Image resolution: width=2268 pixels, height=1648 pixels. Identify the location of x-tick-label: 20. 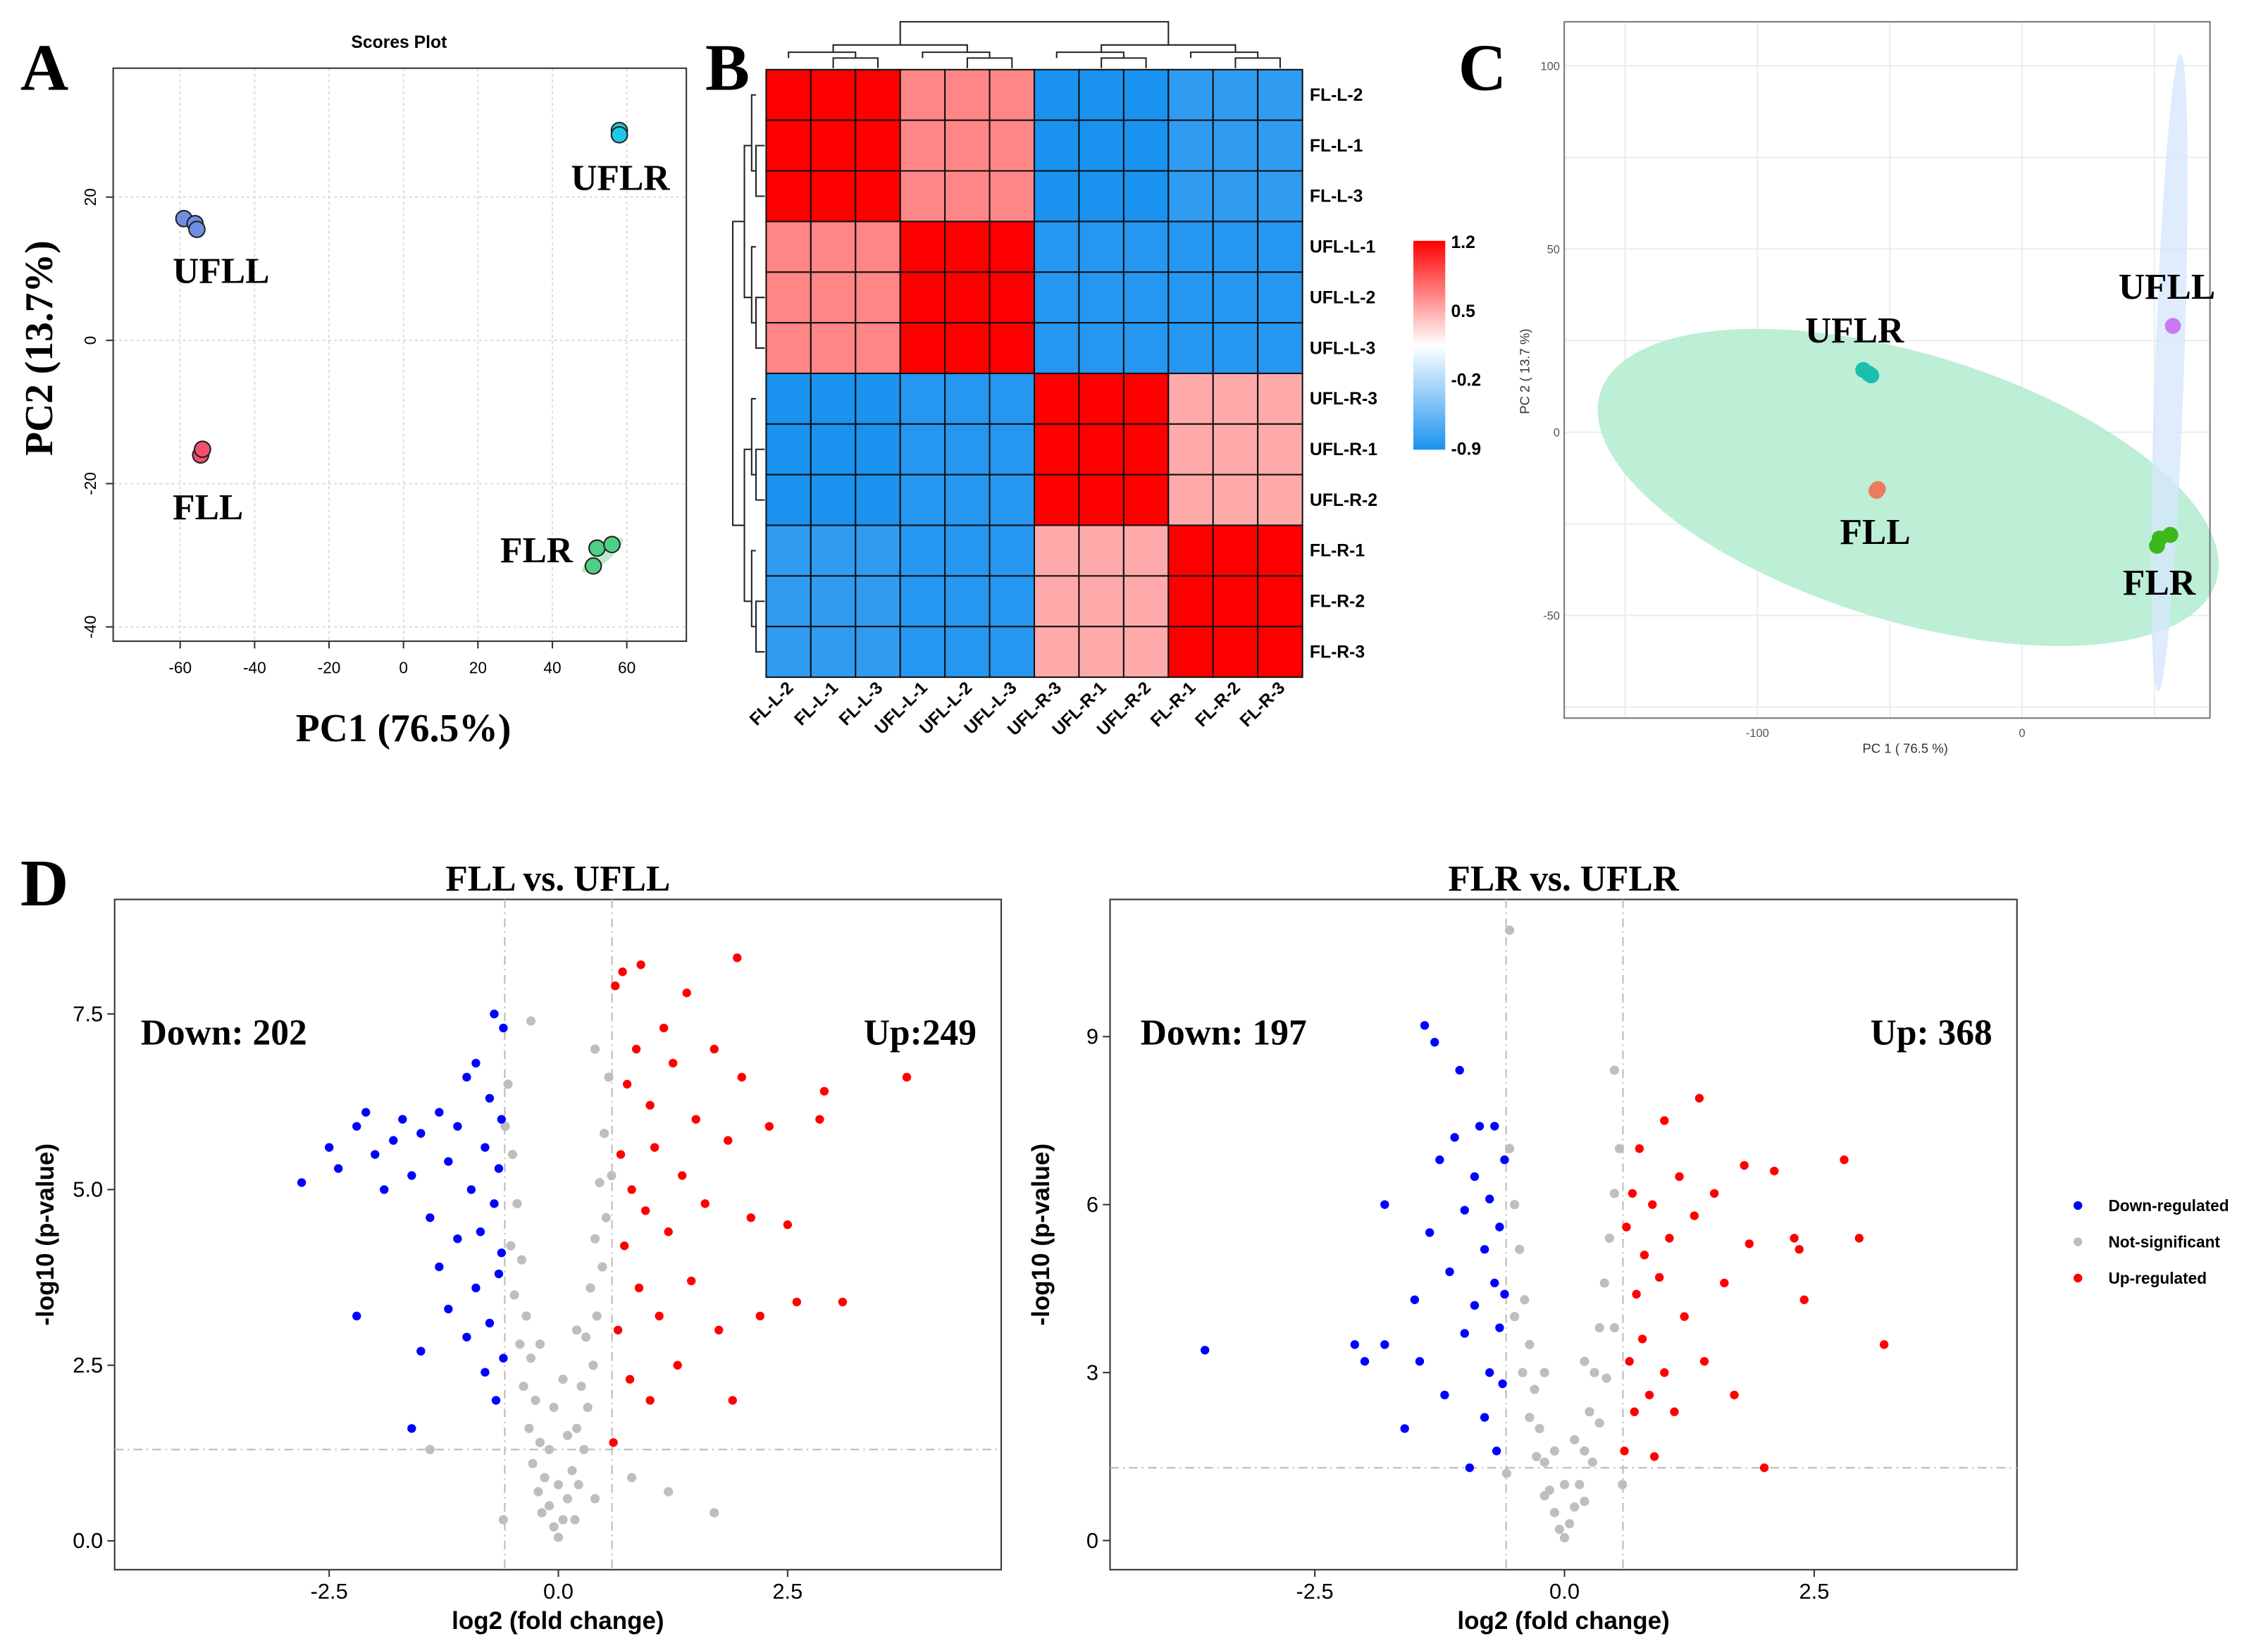
(478, 667).